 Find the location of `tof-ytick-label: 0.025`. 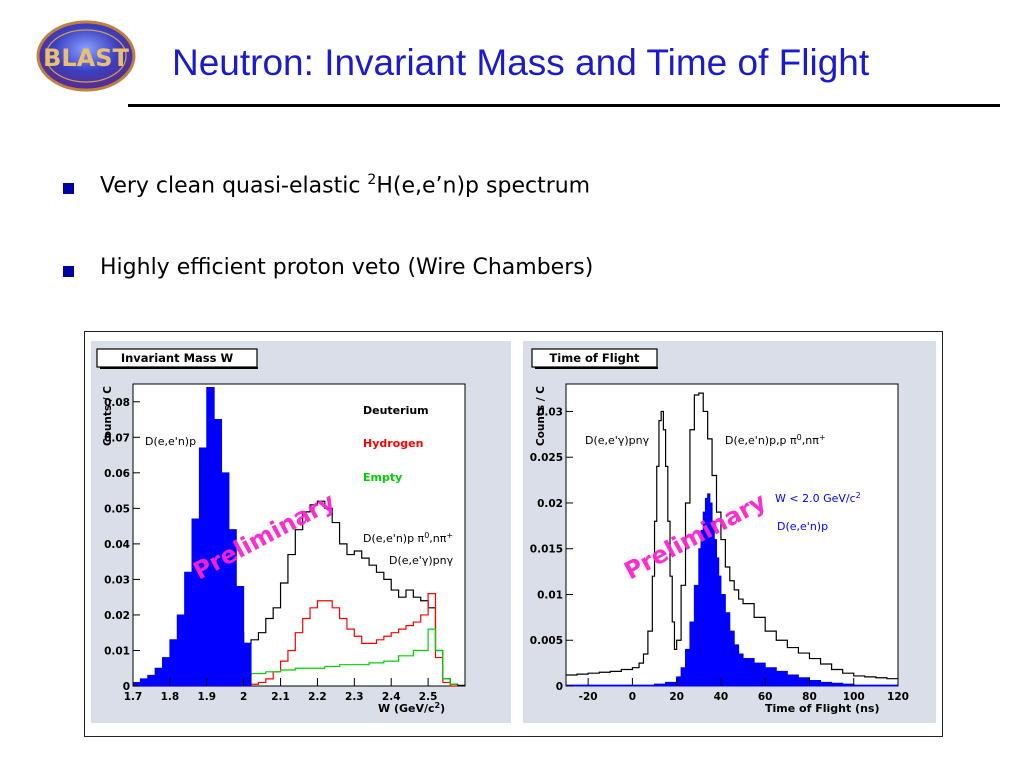

tof-ytick-label: 0.025 is located at coordinates (546, 458).